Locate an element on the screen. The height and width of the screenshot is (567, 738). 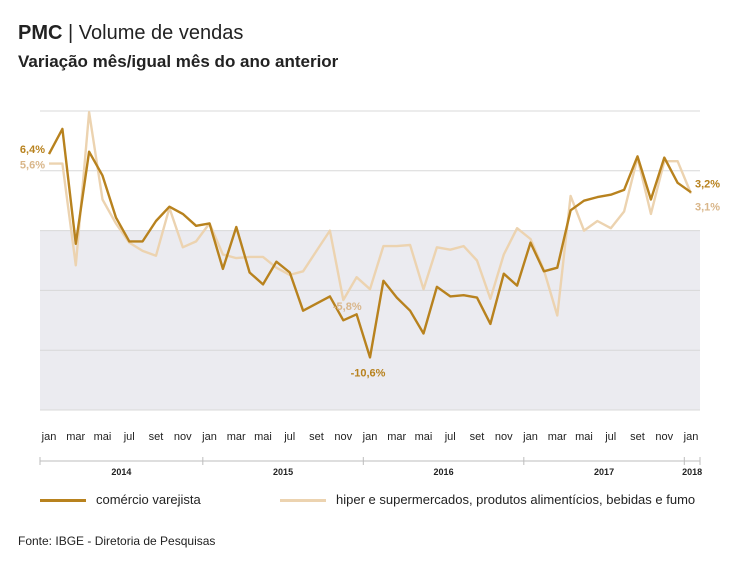
year-label: 2018 is located at coordinates (692, 472).